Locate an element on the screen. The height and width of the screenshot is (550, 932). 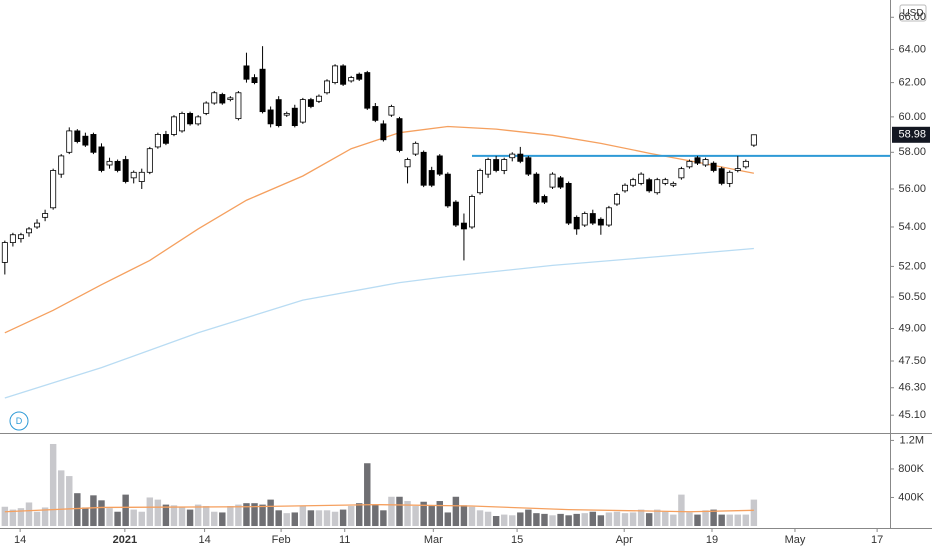
interval-badge is located at coordinates (19, 421).